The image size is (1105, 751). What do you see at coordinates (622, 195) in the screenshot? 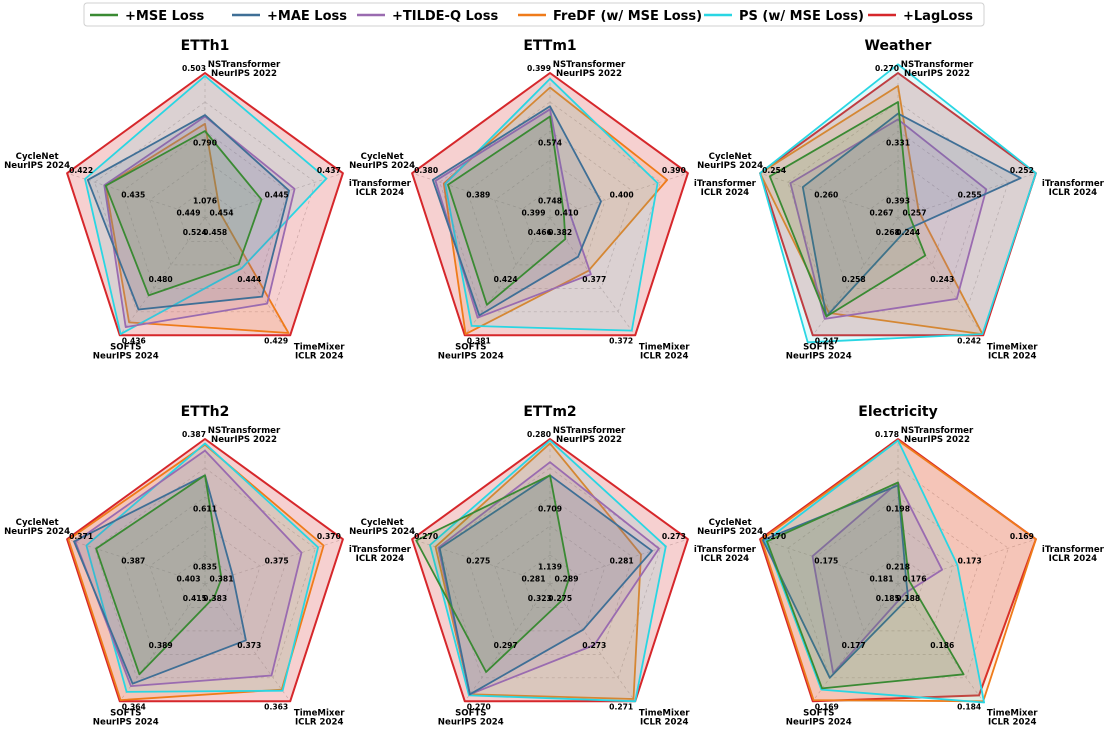
I see `tick-label: 0.400` at bounding box center [622, 195].